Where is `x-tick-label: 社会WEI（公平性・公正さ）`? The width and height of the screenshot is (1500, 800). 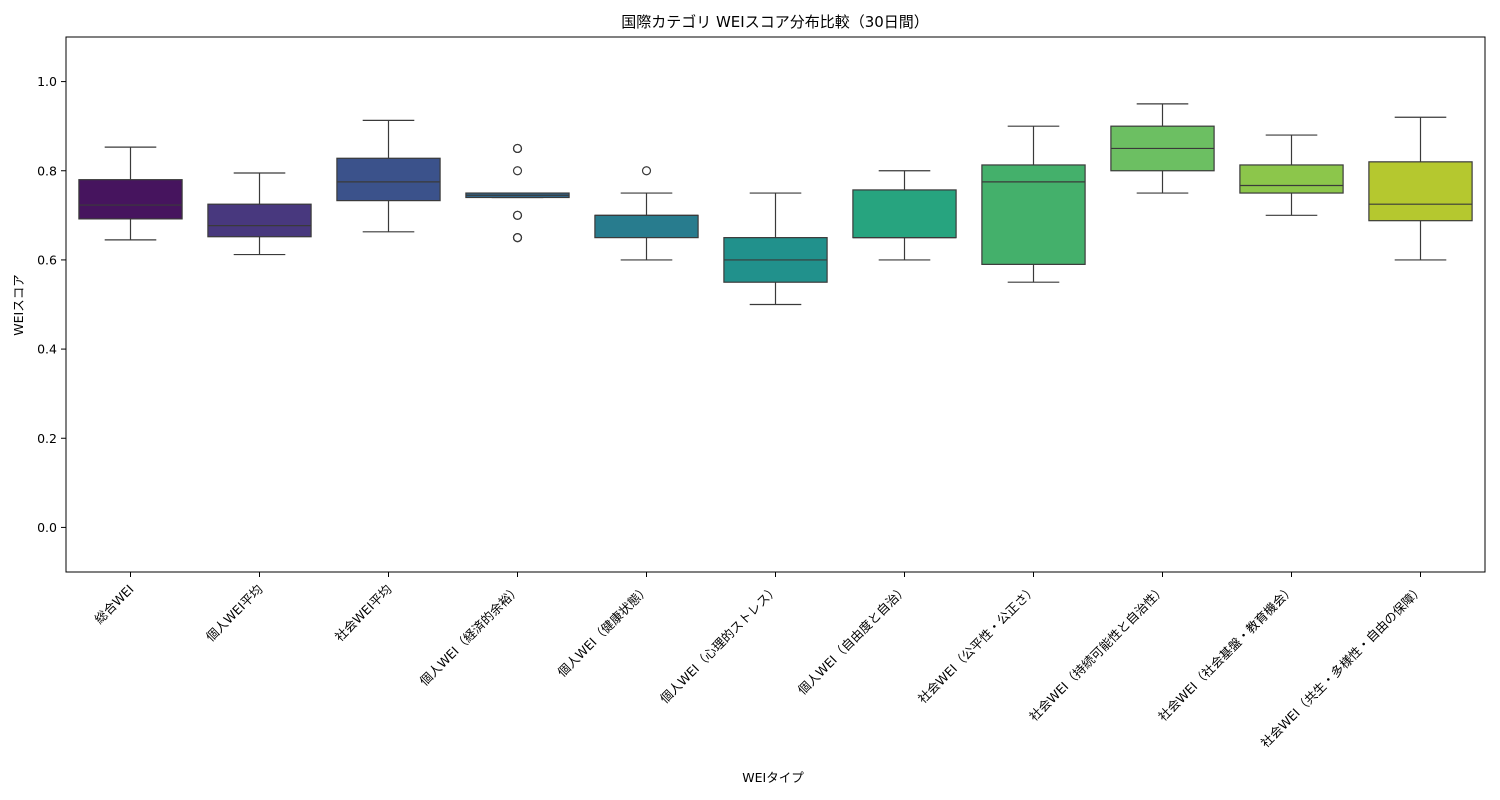 x-tick-label: 社会WEI（公平性・公正さ） is located at coordinates (977, 644).